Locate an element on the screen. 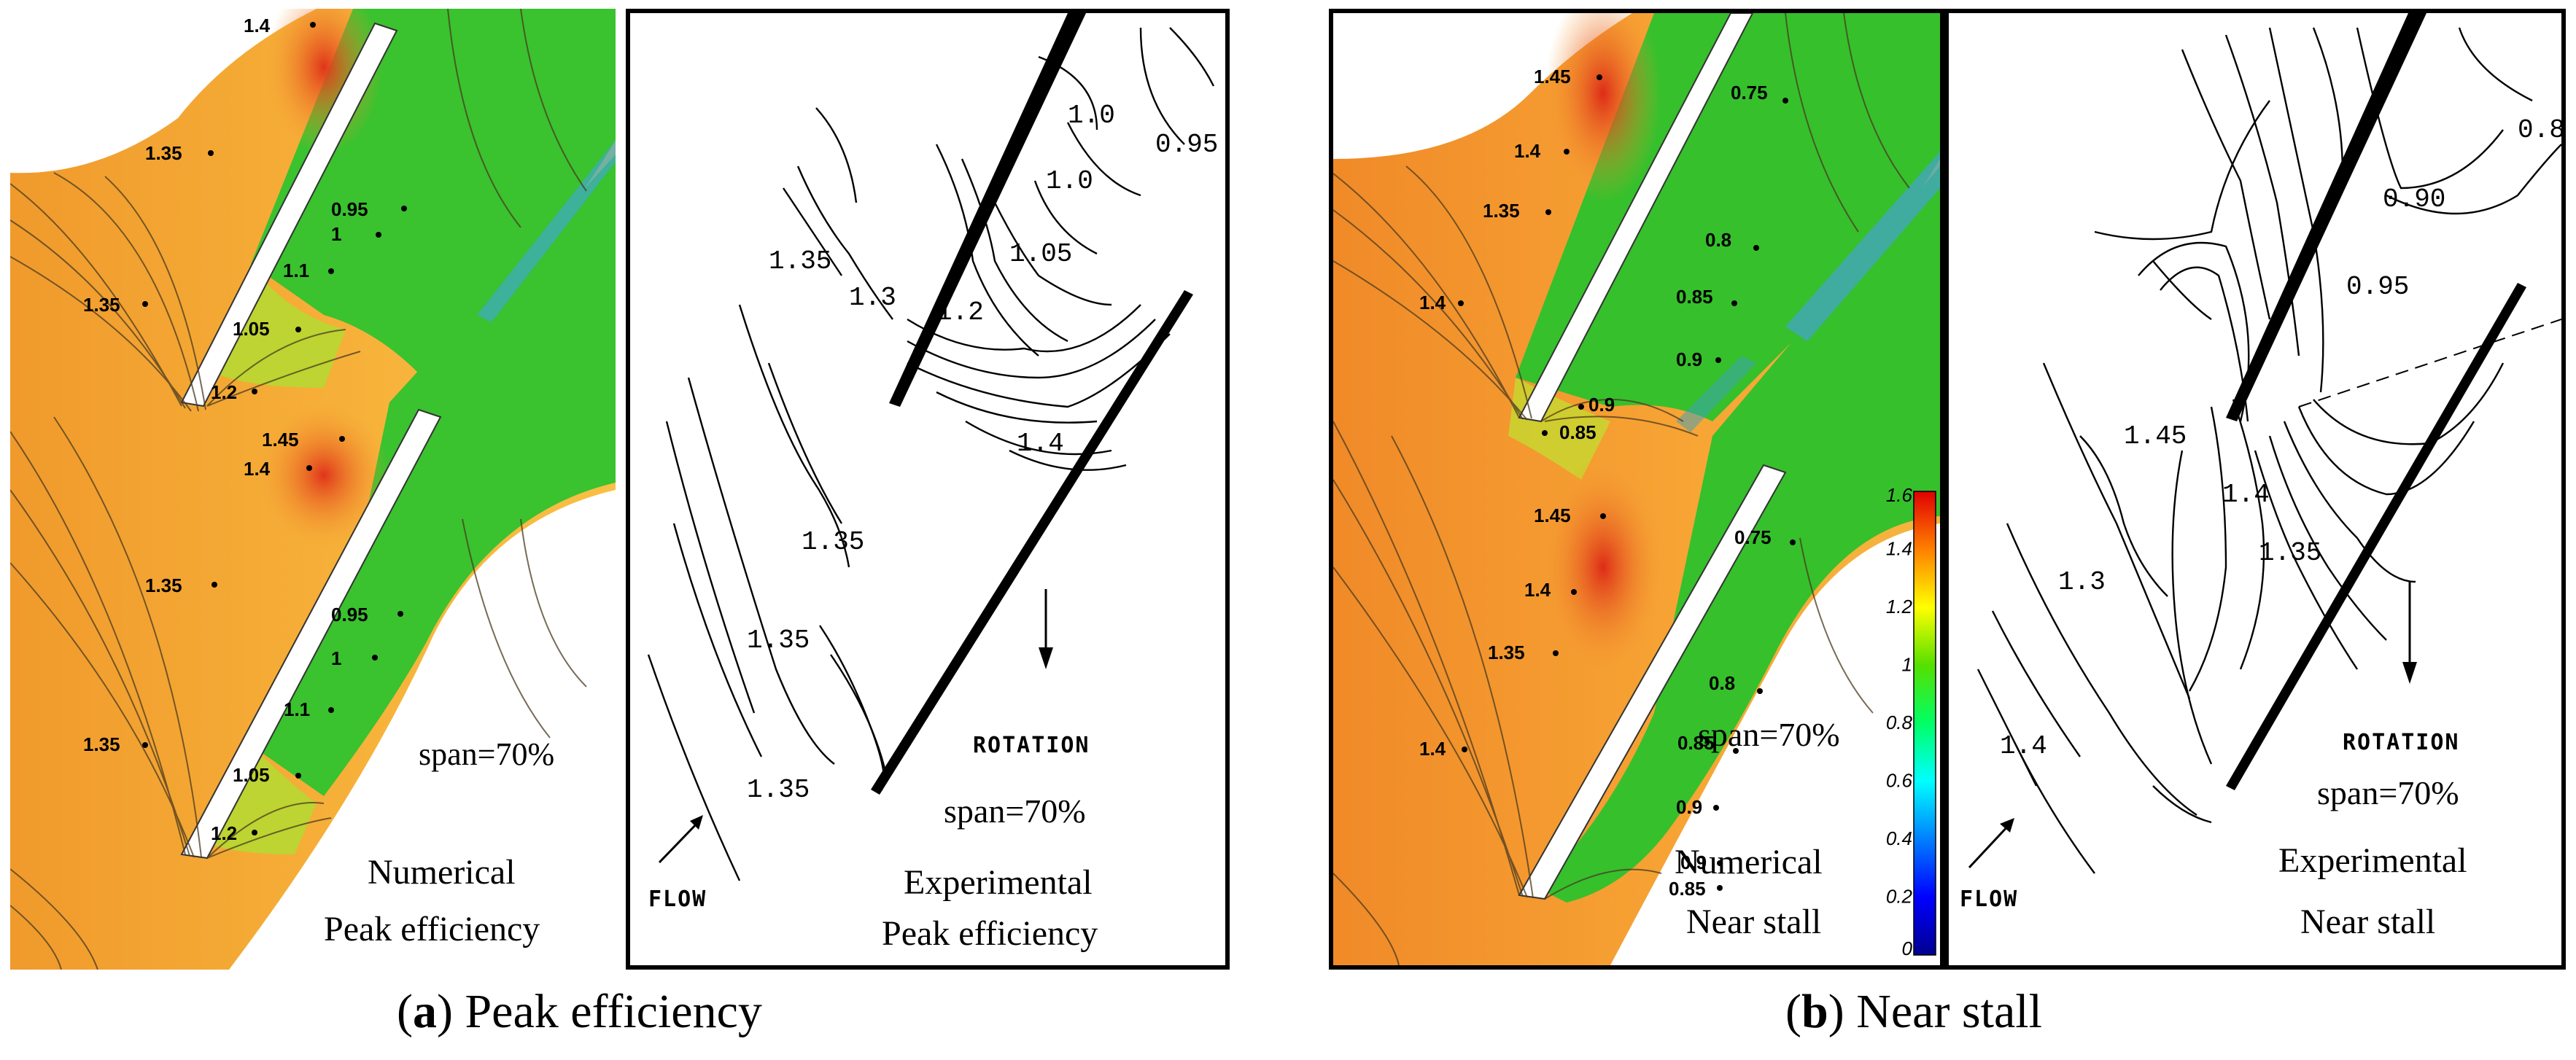 This screenshot has width=2576, height=1060. caption-a-text: Peak efficiency is located at coordinates (607, 1011).